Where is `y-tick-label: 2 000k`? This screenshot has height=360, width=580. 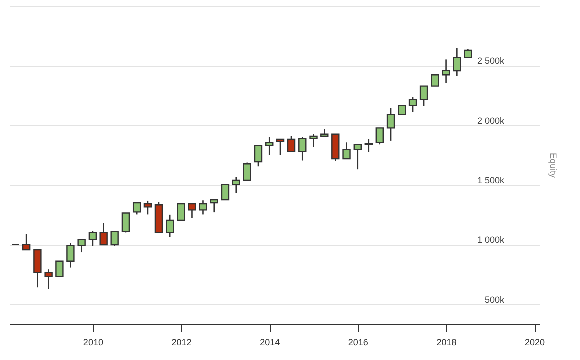 y-tick-label: 2 000k is located at coordinates (491, 121).